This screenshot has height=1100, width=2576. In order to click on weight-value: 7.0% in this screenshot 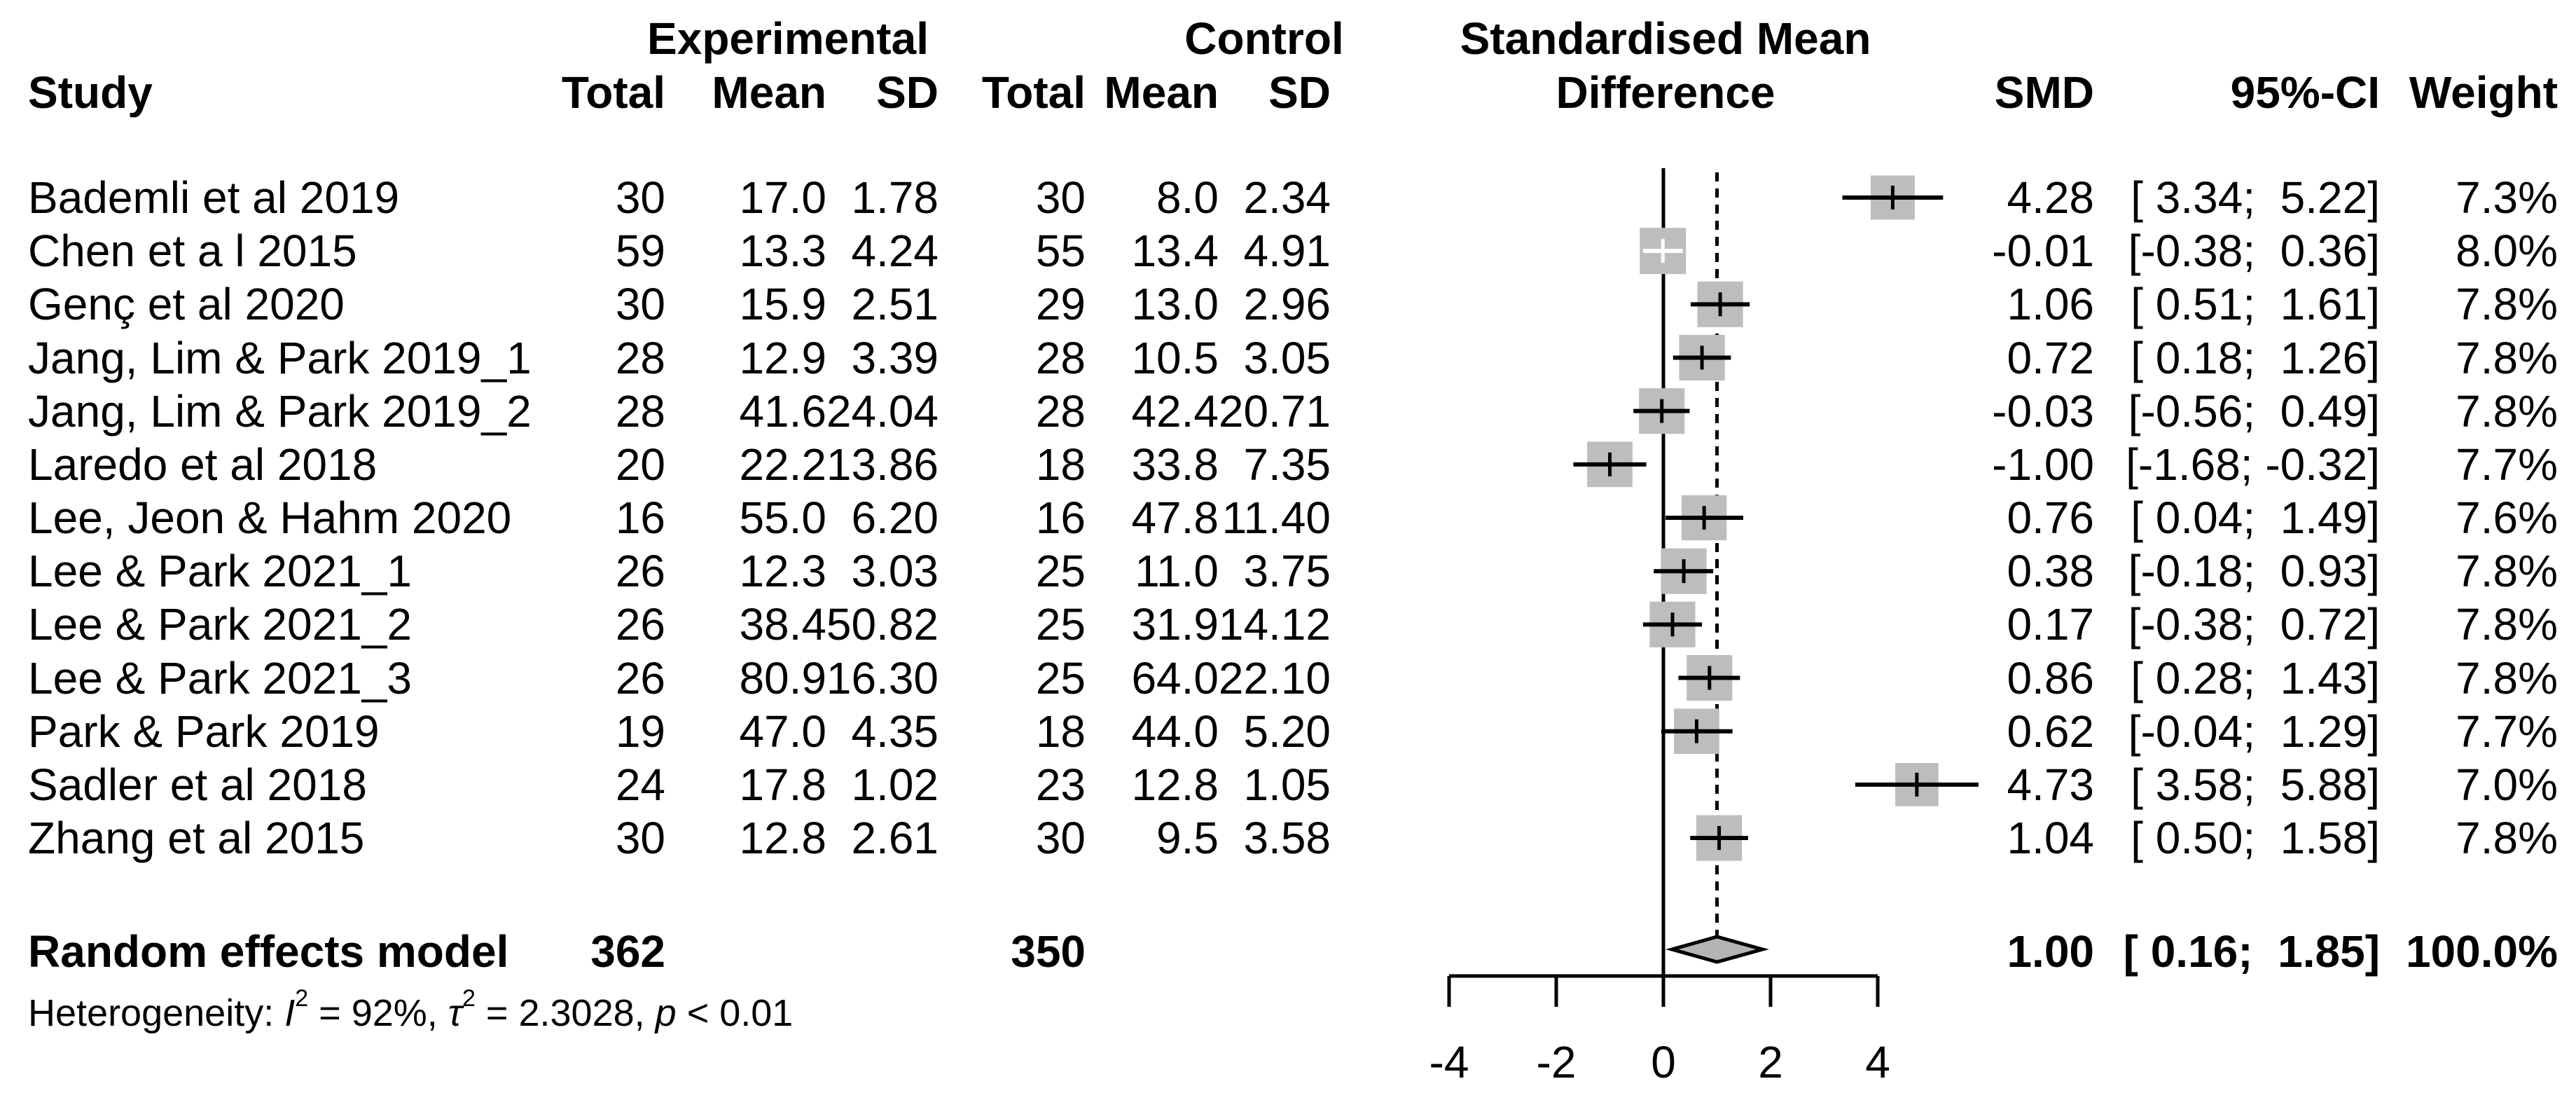, I will do `click(2507, 784)`.